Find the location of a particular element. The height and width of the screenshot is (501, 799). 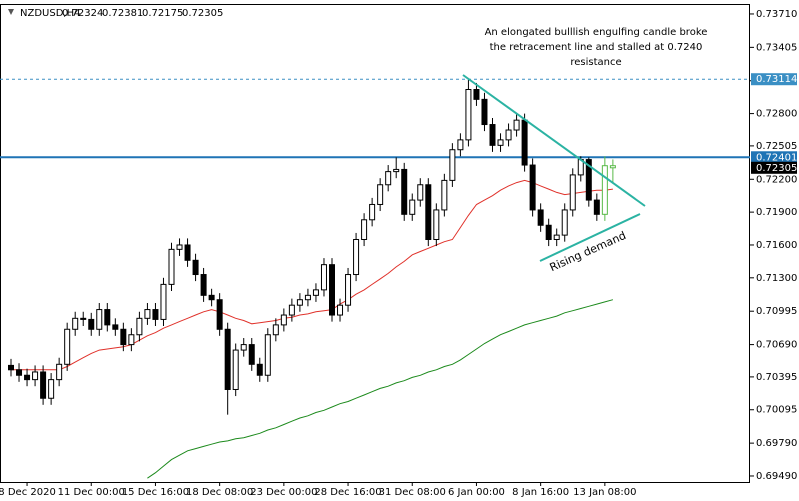

y-tick-label: 0.70095 is located at coordinates (776, 410).